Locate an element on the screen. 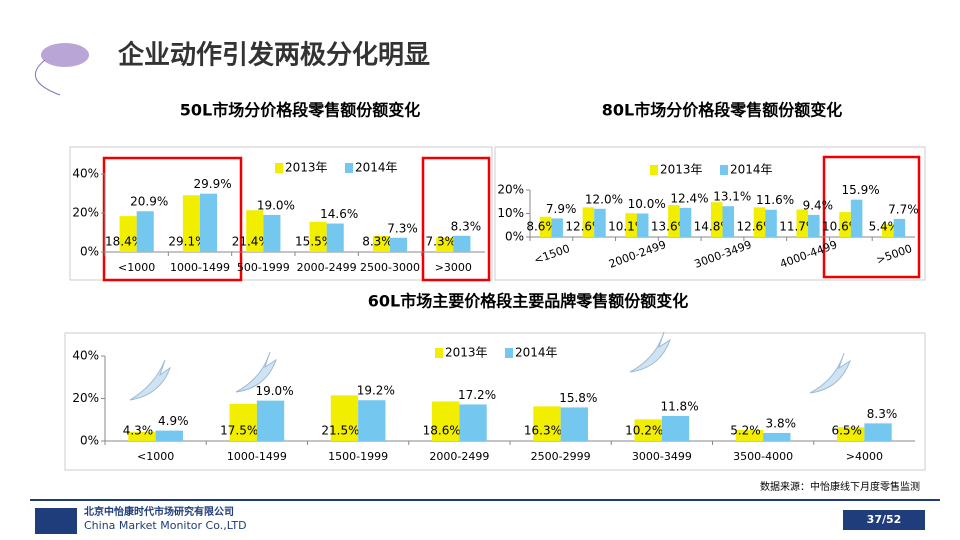 Image resolution: width=960 pixels, height=540 pixels. y-tick-label: 40% is located at coordinates (85, 356).